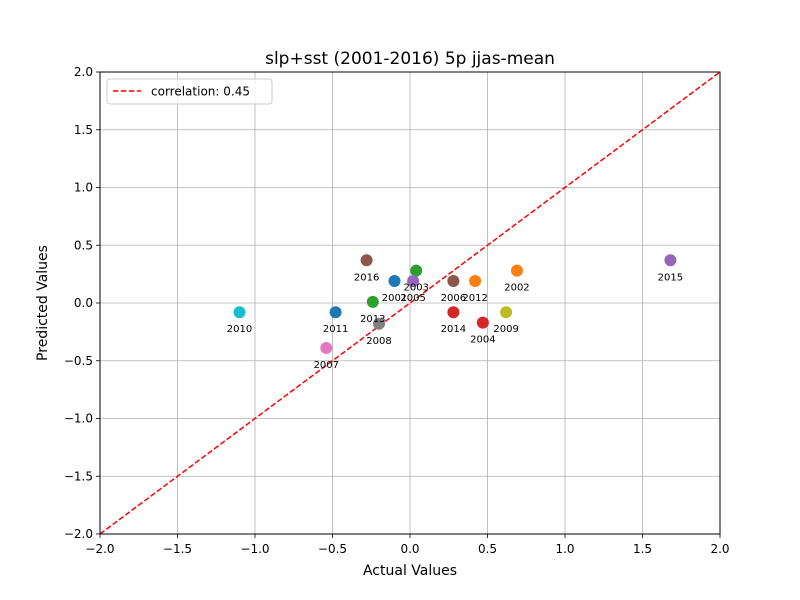 The height and width of the screenshot is (600, 800). Describe the element at coordinates (475, 281) in the screenshot. I see `data-point-2012` at that location.